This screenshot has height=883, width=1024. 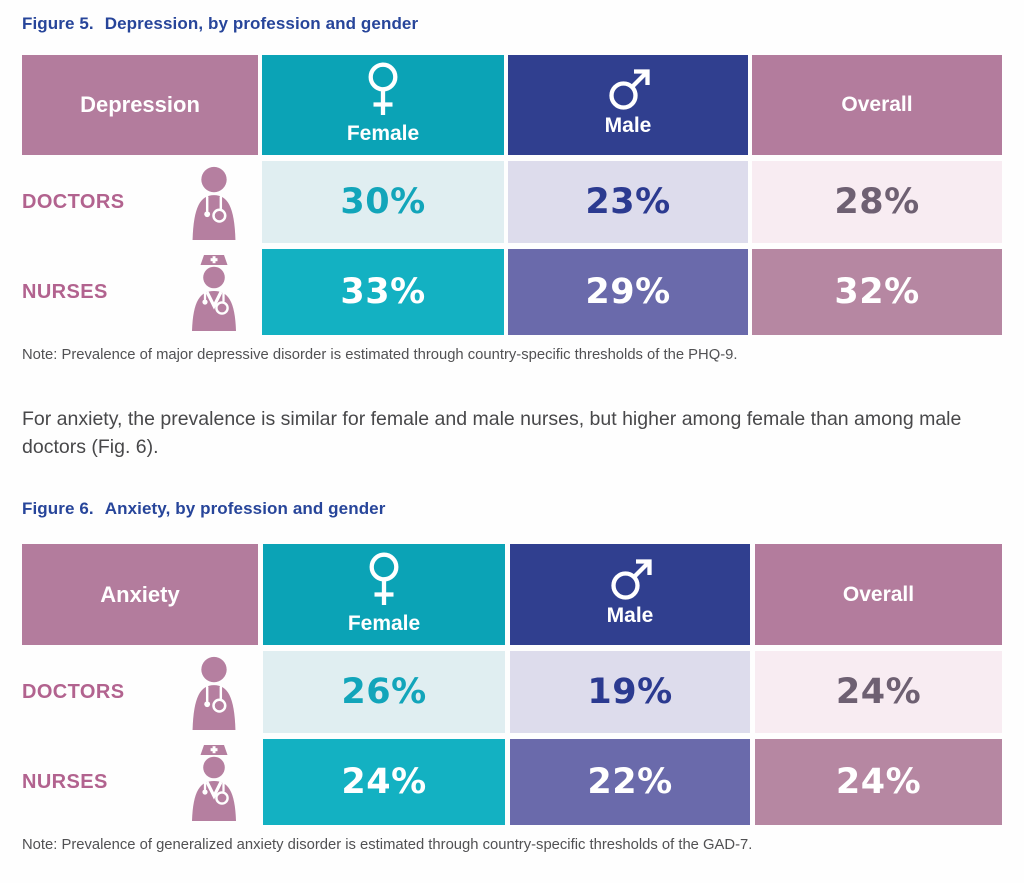 What do you see at coordinates (261, 23) in the screenshot?
I see `figure5-heading: Depression, by profession and gender` at bounding box center [261, 23].